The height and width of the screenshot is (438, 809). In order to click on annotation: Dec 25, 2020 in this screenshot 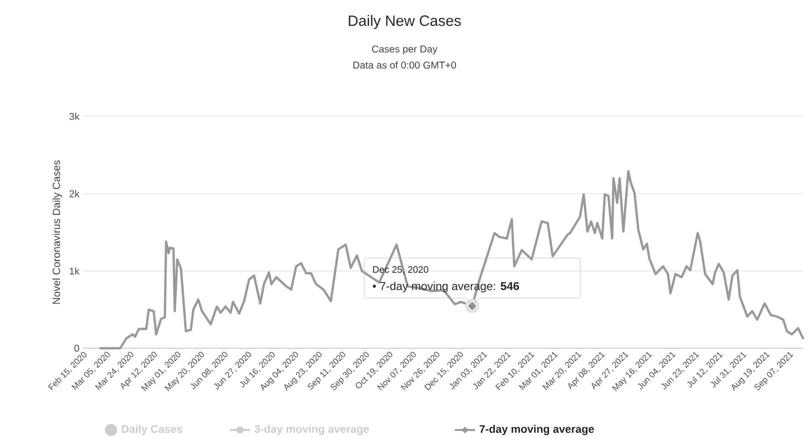, I will do `click(400, 270)`.